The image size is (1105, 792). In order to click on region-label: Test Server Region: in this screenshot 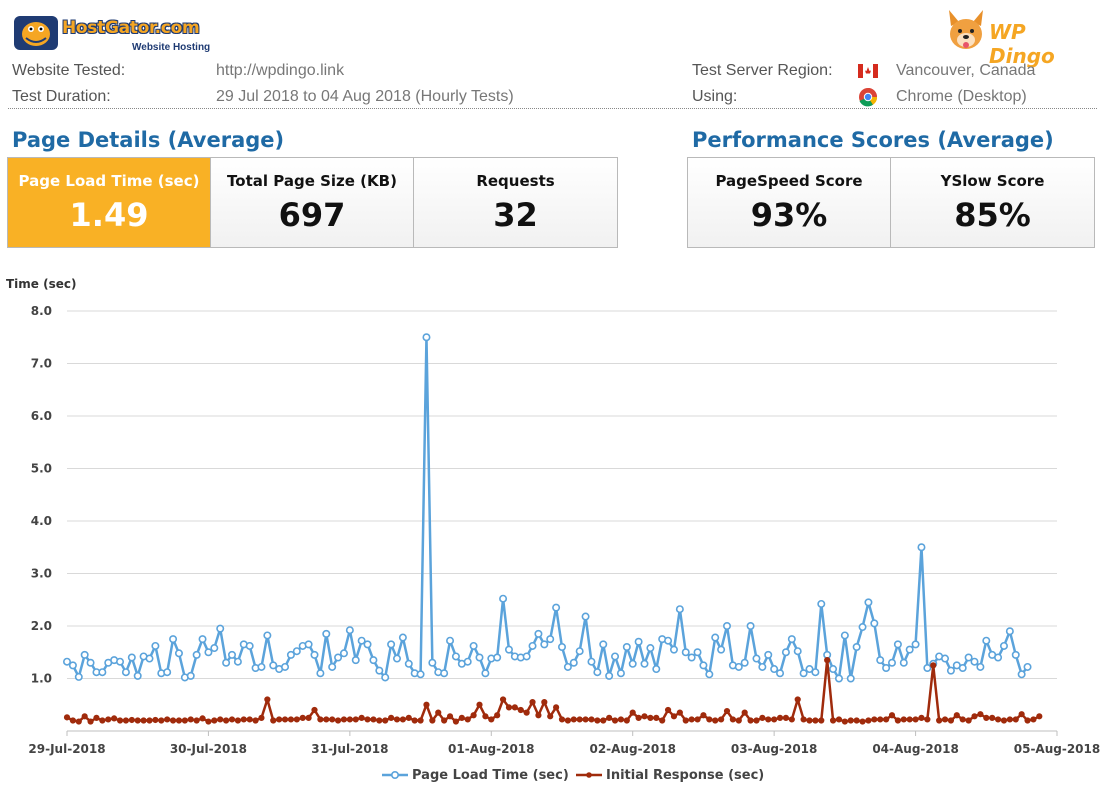, I will do `click(762, 71)`.